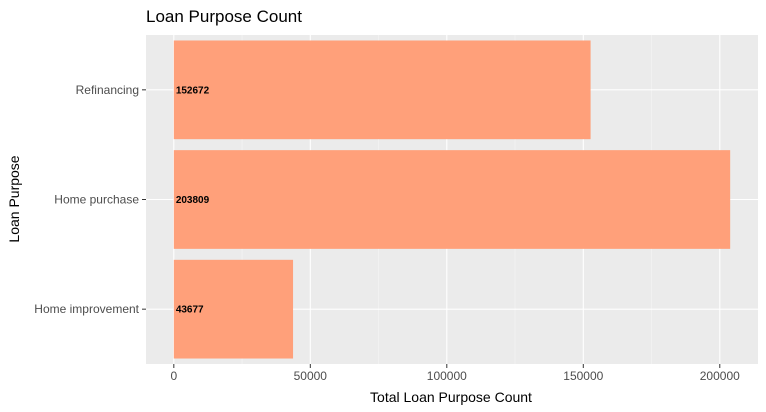 This screenshot has height=412, width=766. I want to click on bar-value-labels: 152672 203809 43677, so click(193, 200).